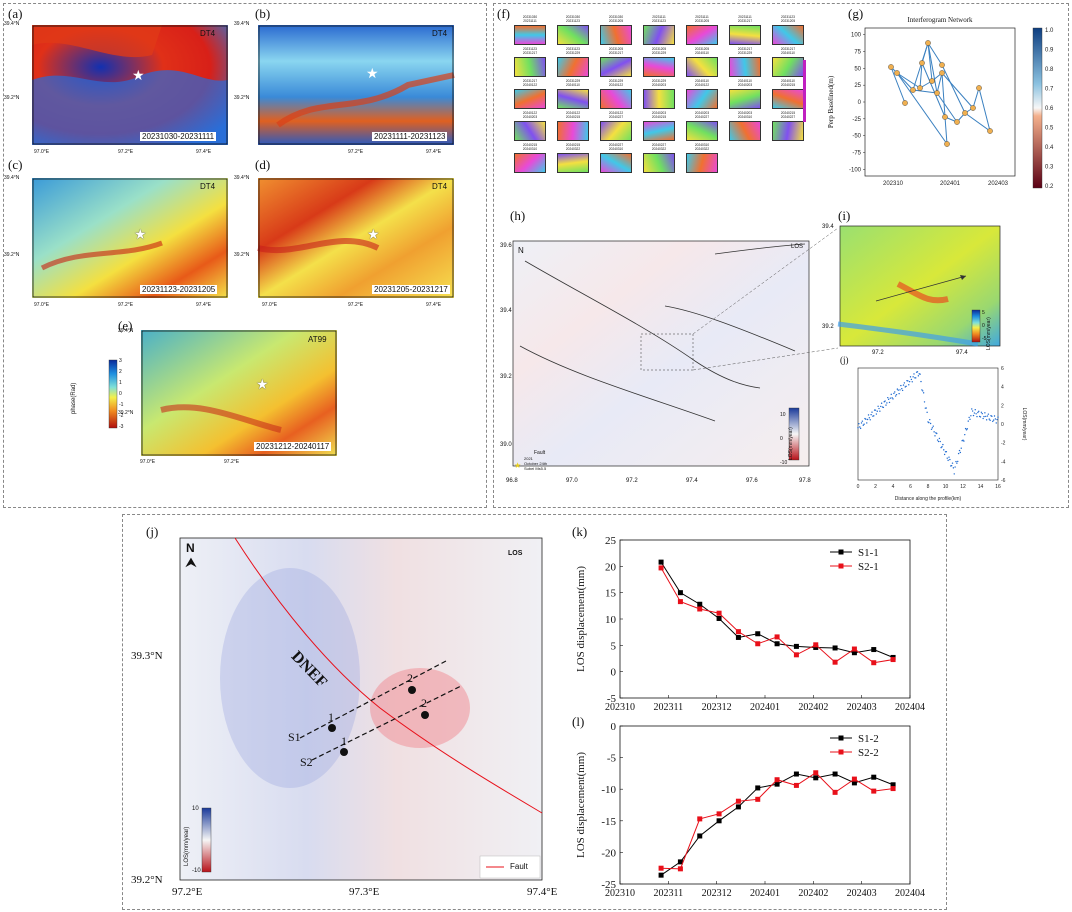  What do you see at coordinates (530, 94) in the screenshot?
I see `interferogram-thumbnail: 20231217 20240122` at bounding box center [530, 94].